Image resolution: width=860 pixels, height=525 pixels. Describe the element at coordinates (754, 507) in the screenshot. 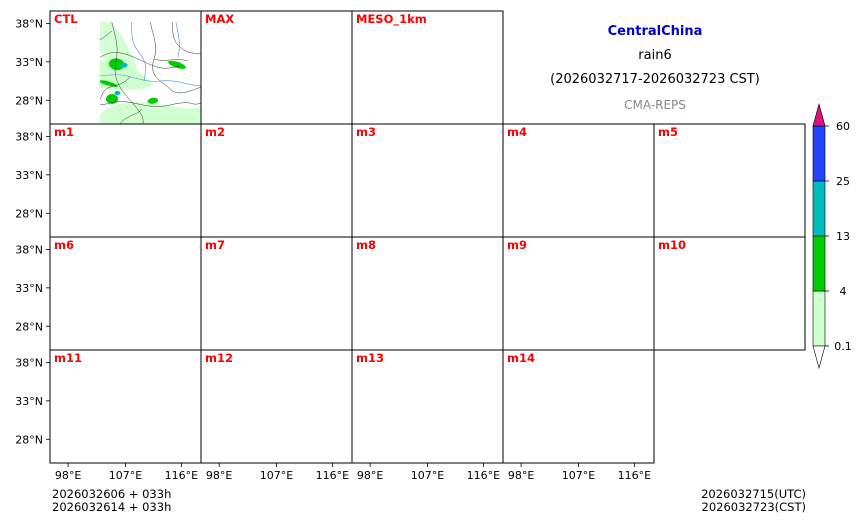

I see `valid-cst: 2026032723(CST)` at that location.